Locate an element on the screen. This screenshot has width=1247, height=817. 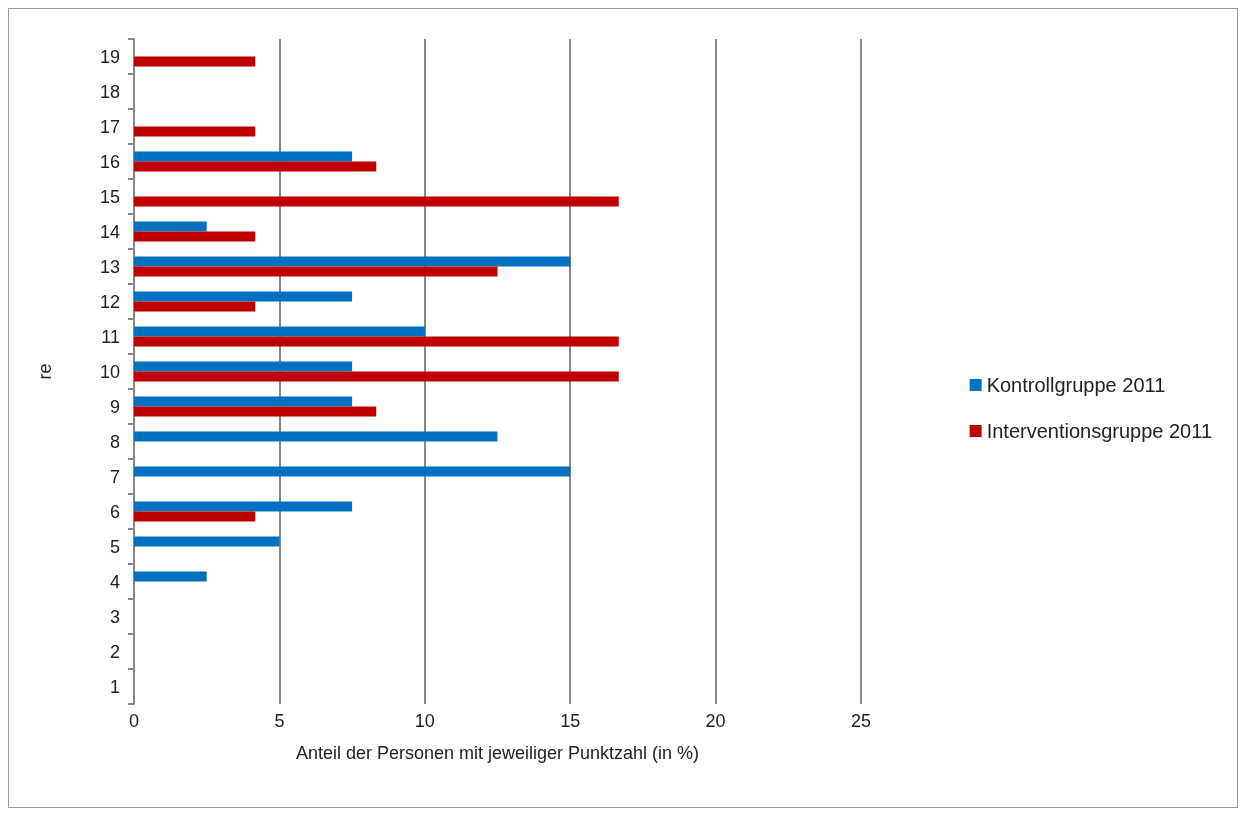
y-tick-label: 8 is located at coordinates (114, 441).